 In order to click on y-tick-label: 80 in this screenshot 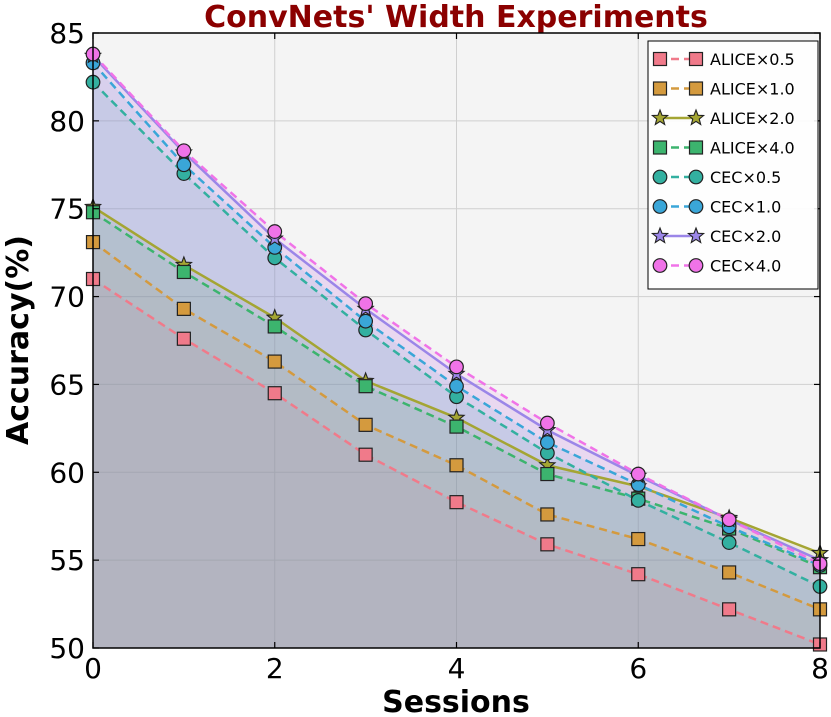, I will do `click(67, 121)`.